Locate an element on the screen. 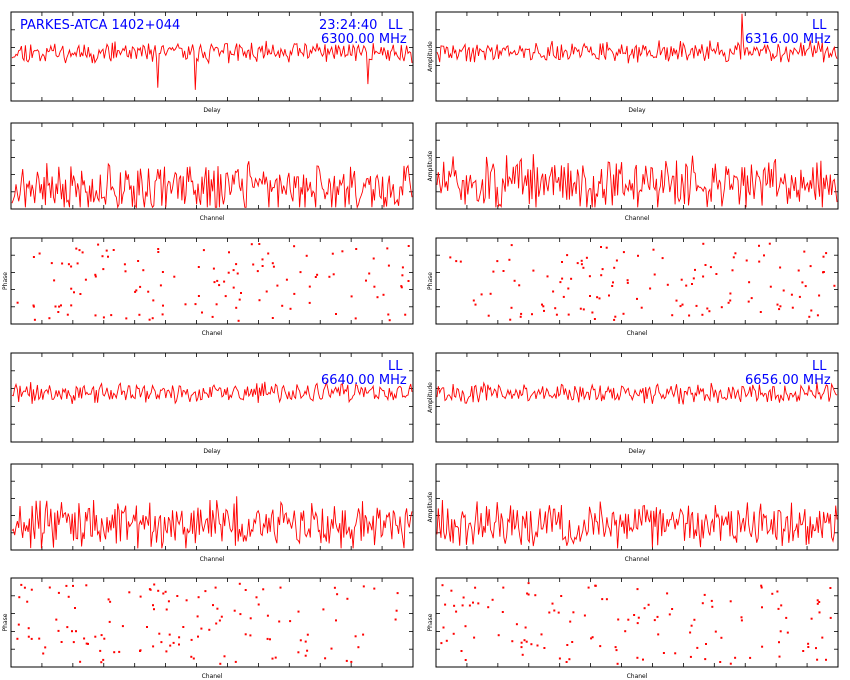  panel-5-trace is located at coordinates (637, 181).